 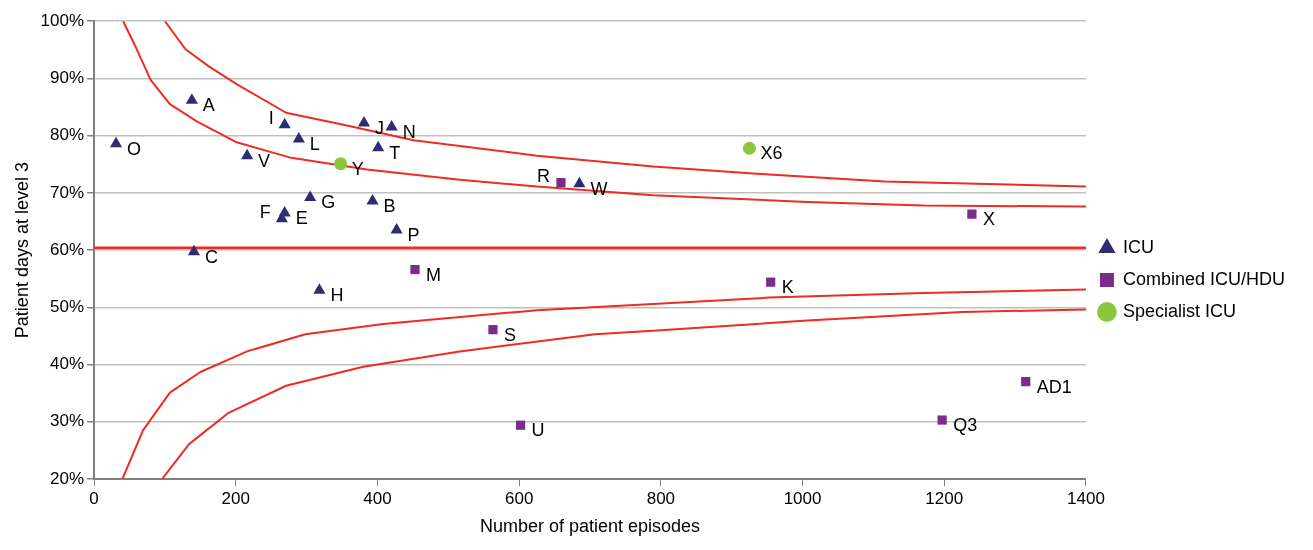 What do you see at coordinates (409, 132) in the screenshot?
I see `annotation: N` at bounding box center [409, 132].